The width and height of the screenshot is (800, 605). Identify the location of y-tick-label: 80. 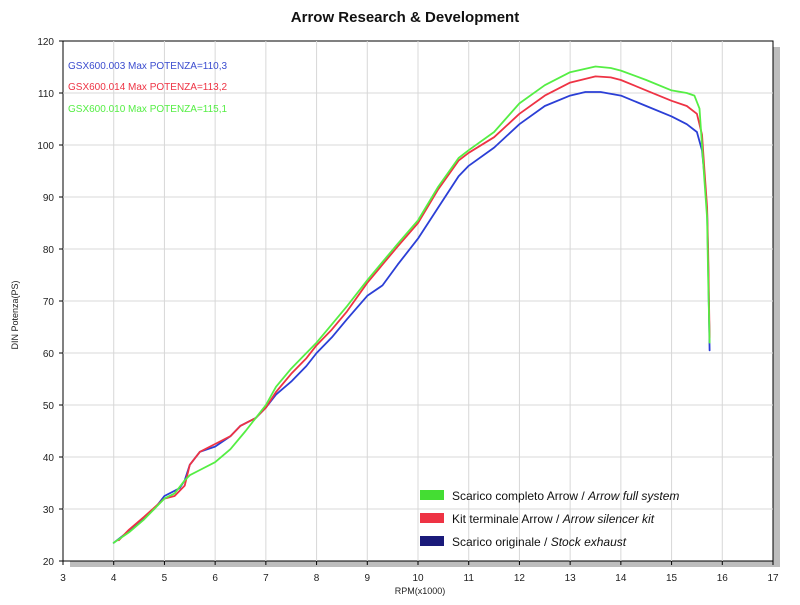
(49, 250).